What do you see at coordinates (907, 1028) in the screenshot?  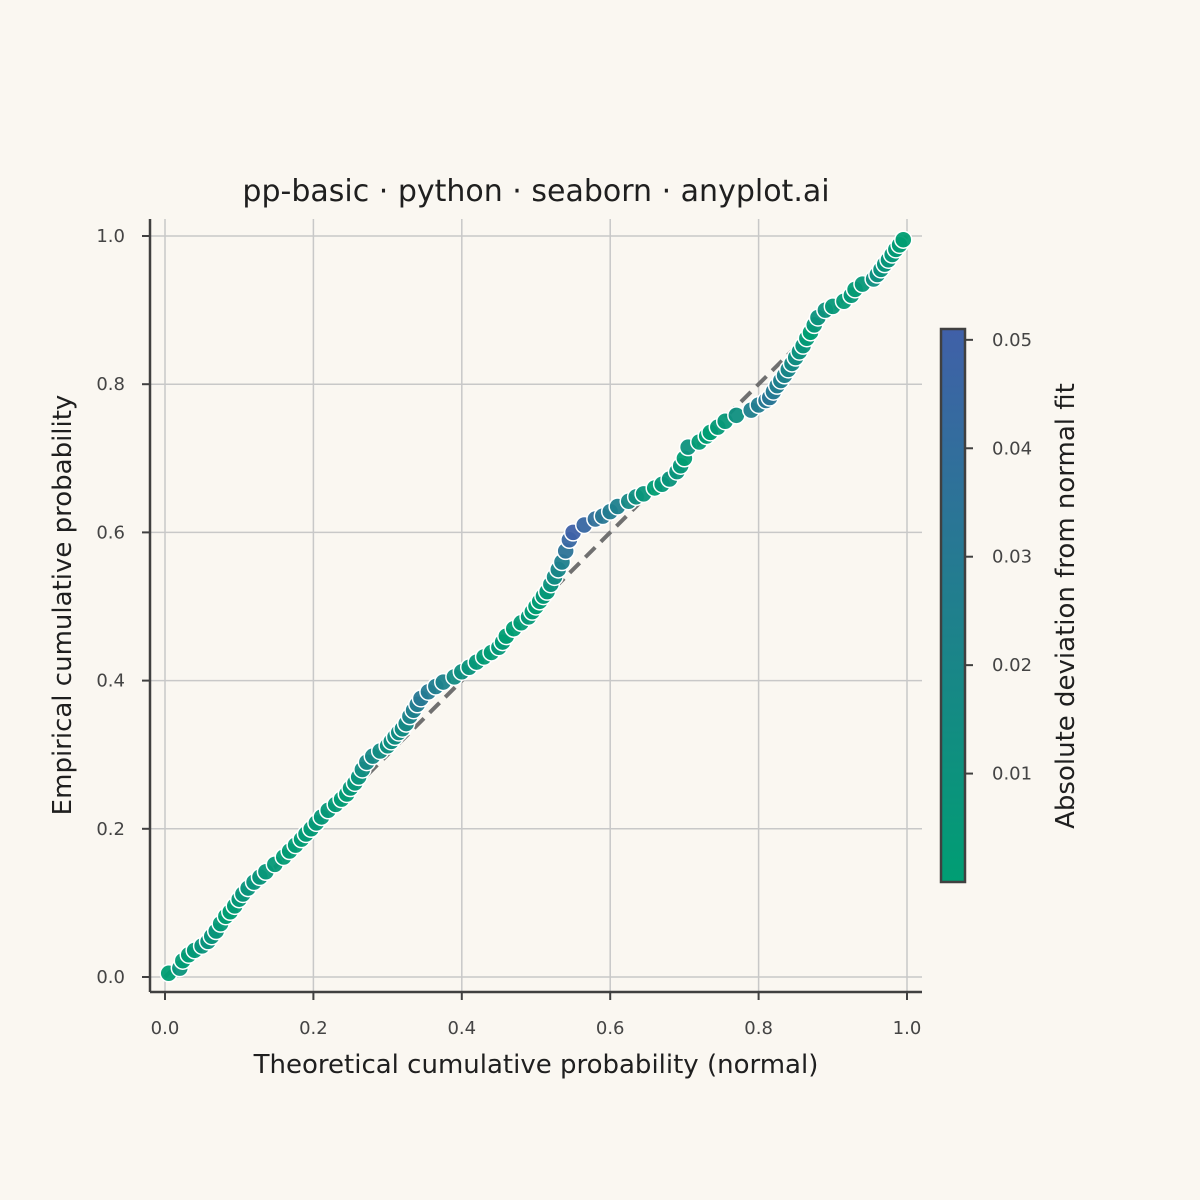 I see `x-tick-label: 1.0` at bounding box center [907, 1028].